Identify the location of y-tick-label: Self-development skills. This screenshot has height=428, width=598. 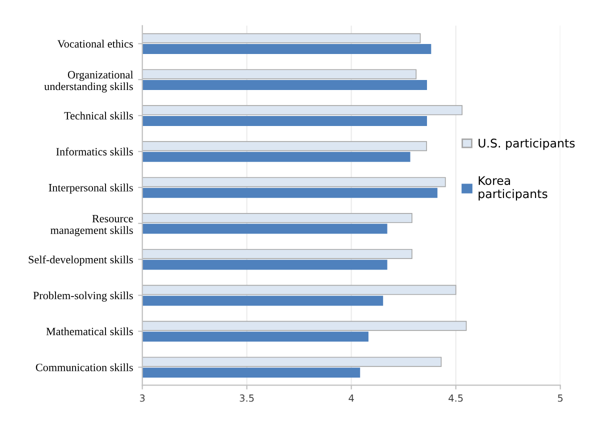
(80, 260).